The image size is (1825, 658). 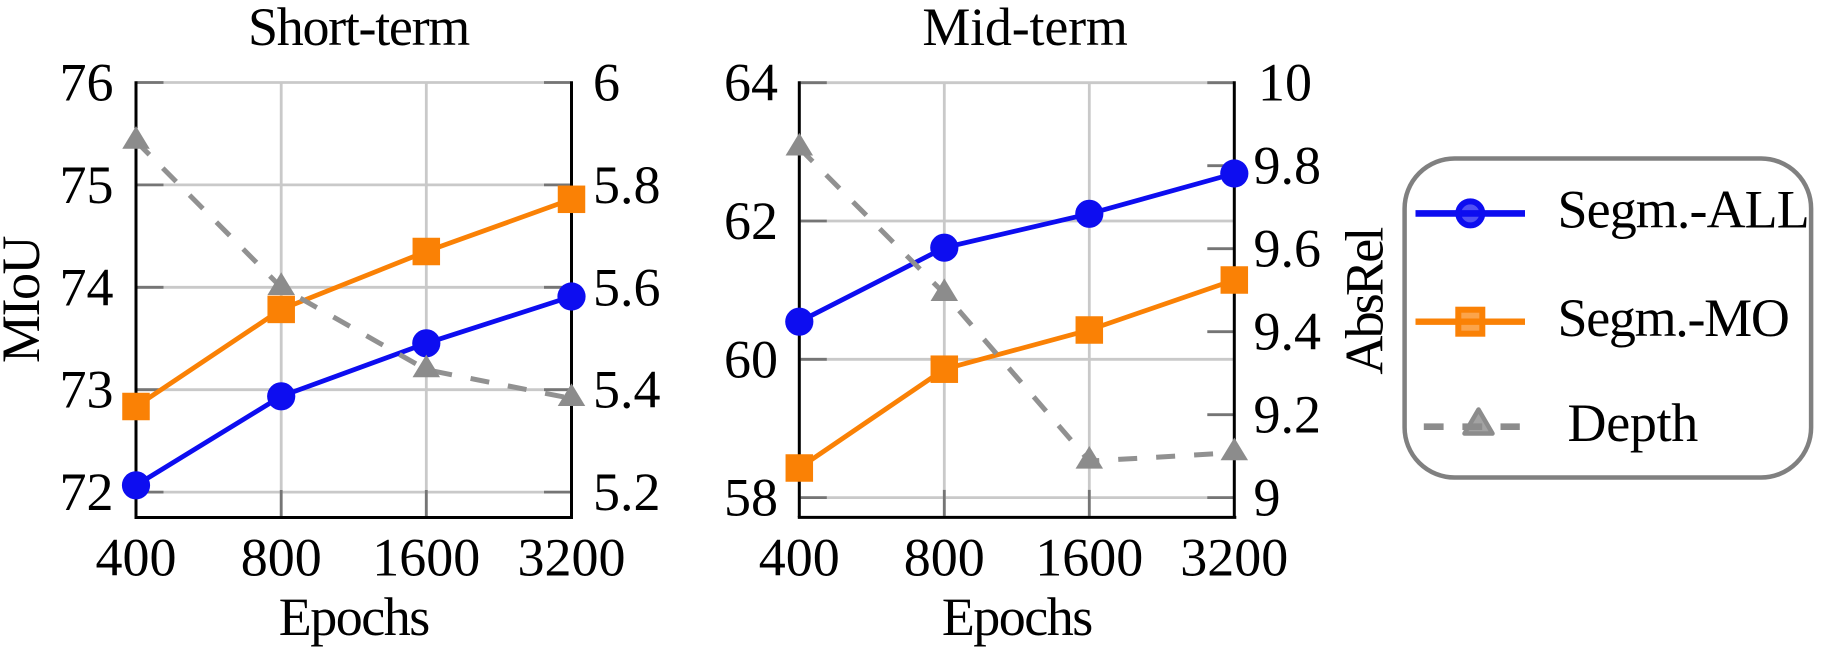 I want to click on svg-text: 76, so click(x=87, y=83).